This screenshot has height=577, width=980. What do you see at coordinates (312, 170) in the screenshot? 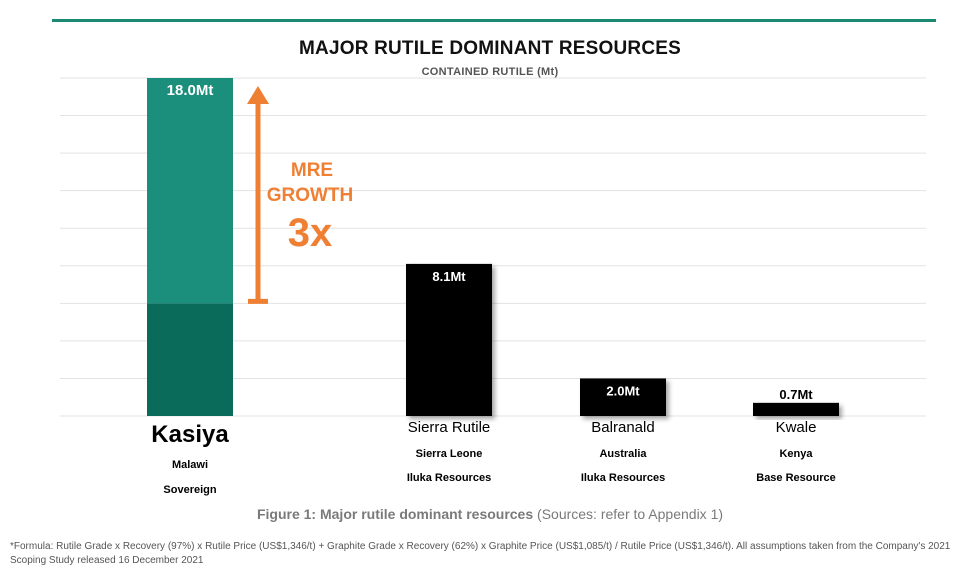
I see `annotation-mre: MRE` at bounding box center [312, 170].